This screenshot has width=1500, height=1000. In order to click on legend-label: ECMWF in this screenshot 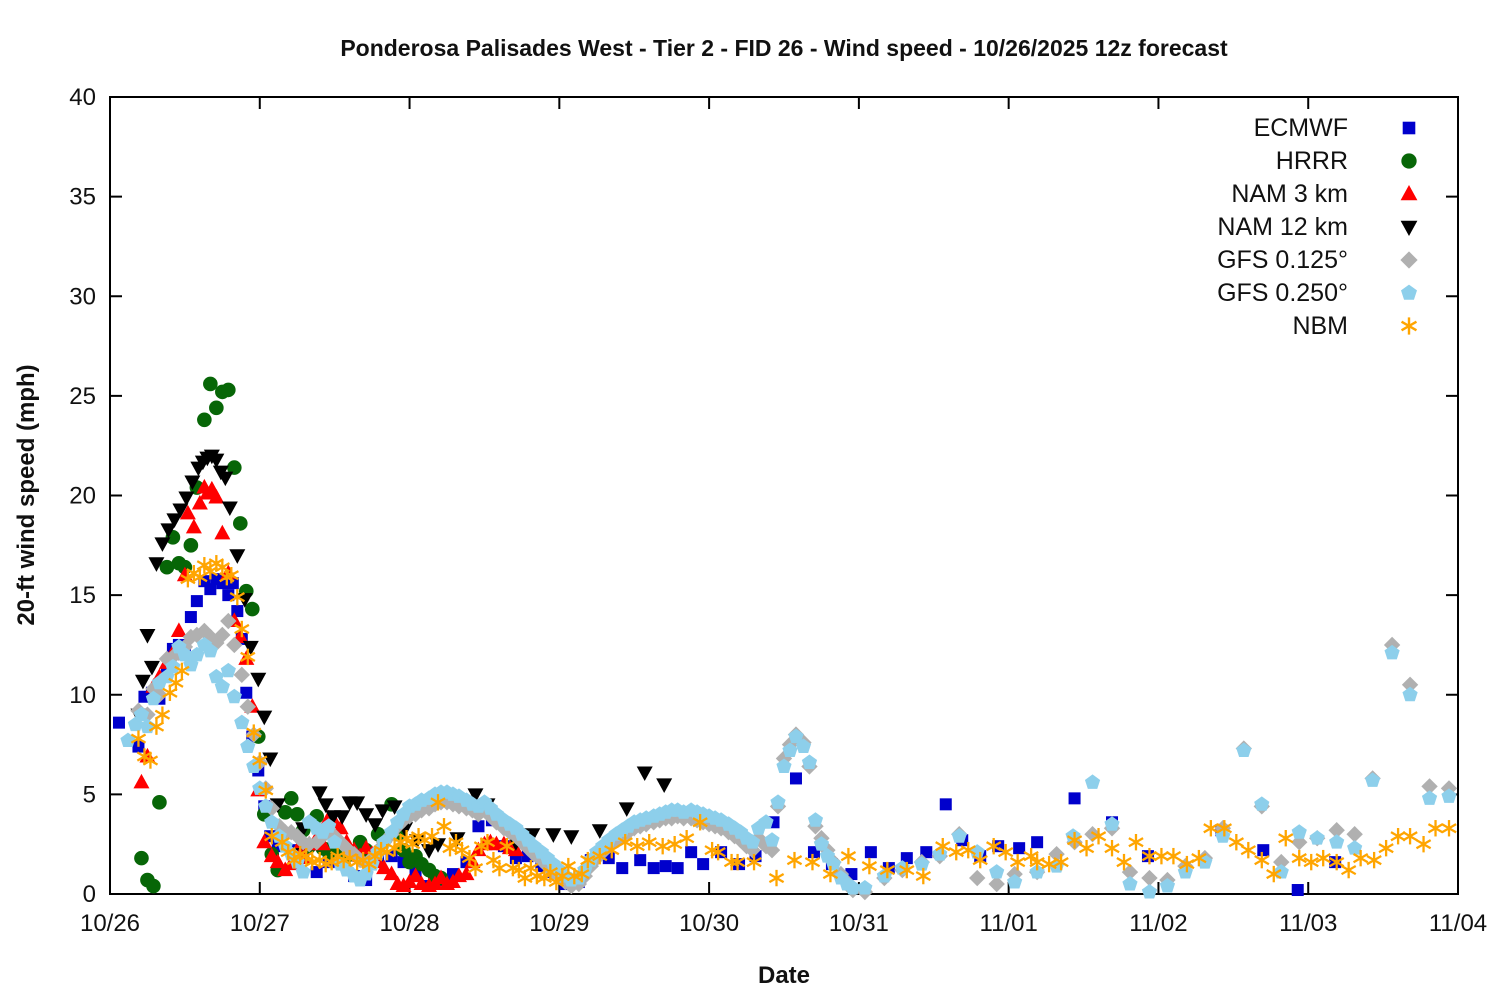, I will do `click(1301, 128)`.